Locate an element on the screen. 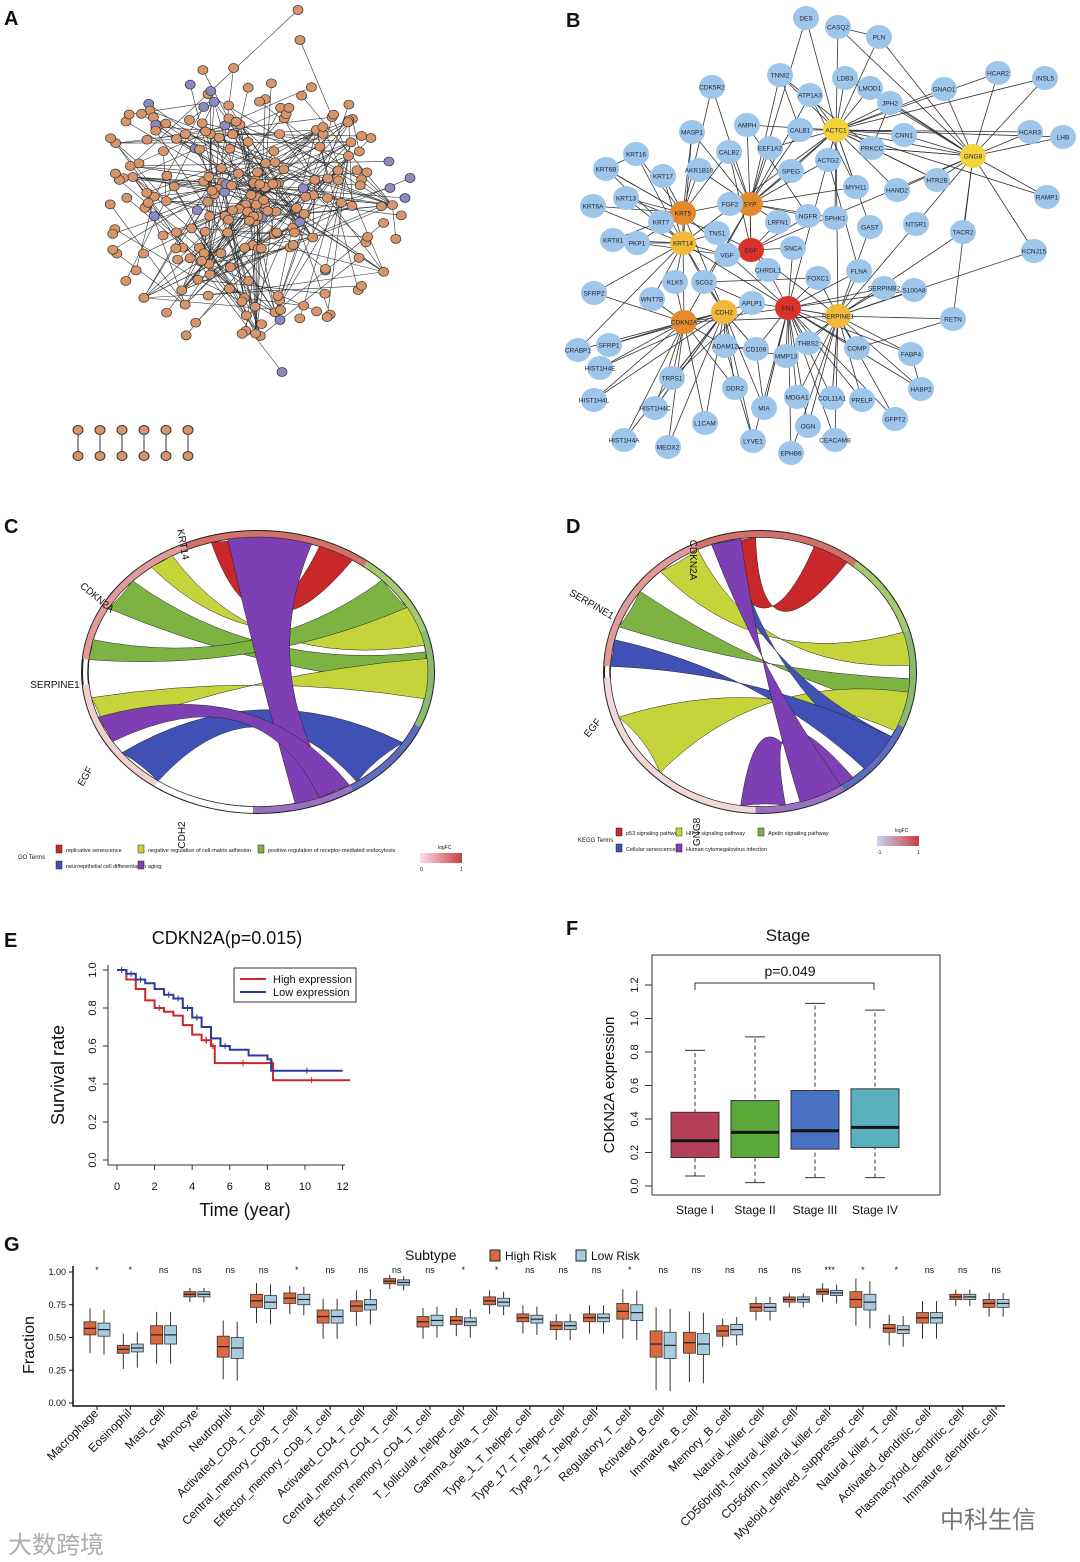 The height and width of the screenshot is (1562, 1080). go-scale-max: 1 is located at coordinates (461, 870).